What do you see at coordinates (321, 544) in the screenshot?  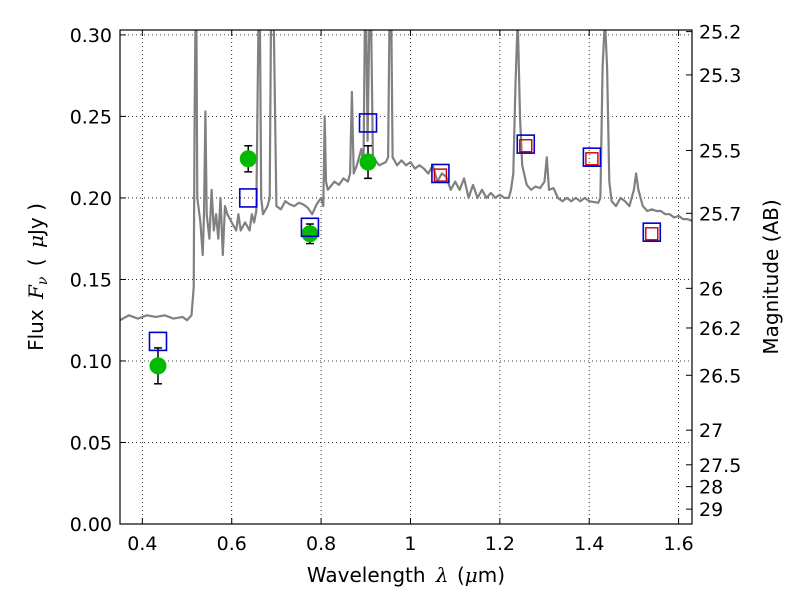 I see `x-tick-label: 0.8` at bounding box center [321, 544].